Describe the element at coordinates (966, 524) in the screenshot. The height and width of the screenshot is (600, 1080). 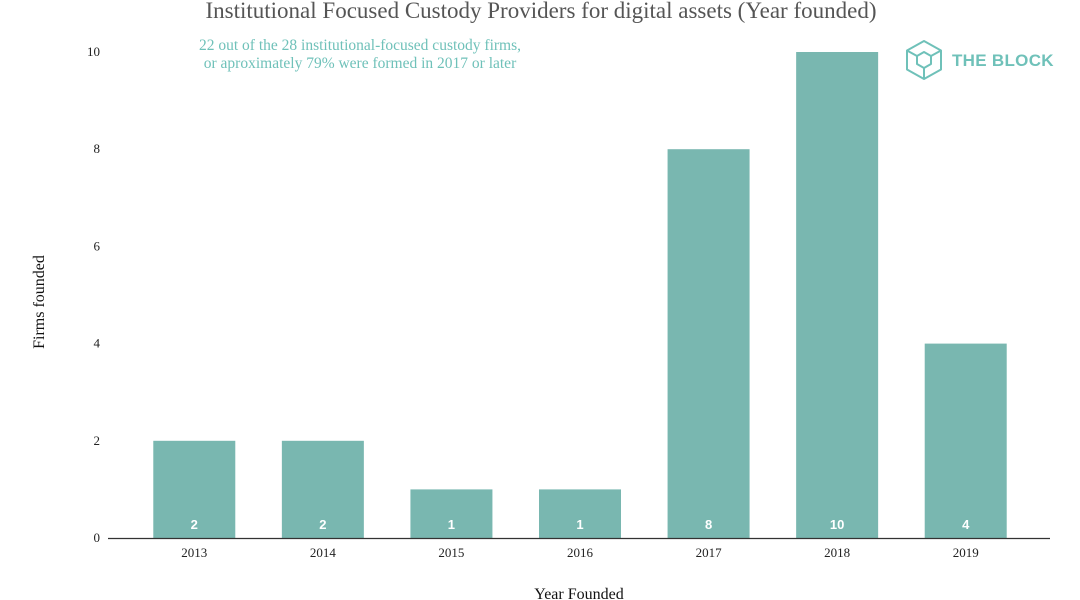
I see `data-label-2019: 4` at that location.